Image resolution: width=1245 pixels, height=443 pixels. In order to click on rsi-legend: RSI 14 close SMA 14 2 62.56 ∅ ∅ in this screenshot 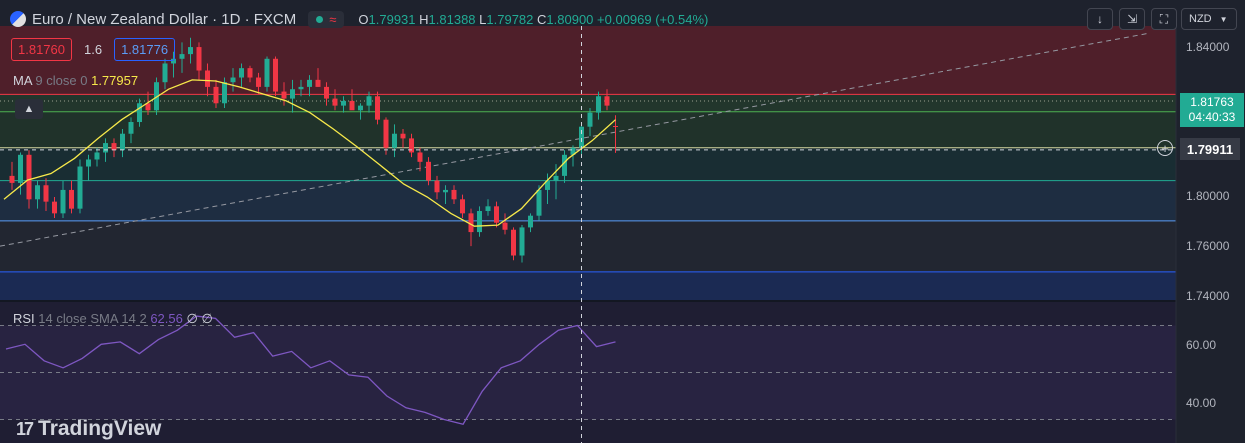, I will do `click(113, 319)`.